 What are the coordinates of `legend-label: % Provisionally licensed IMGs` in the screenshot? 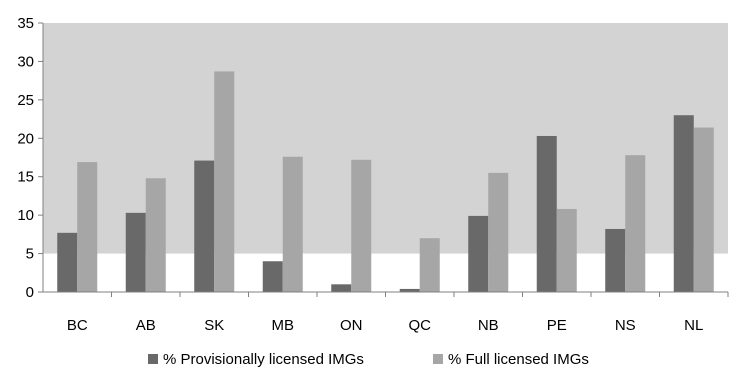 It's located at (263, 359).